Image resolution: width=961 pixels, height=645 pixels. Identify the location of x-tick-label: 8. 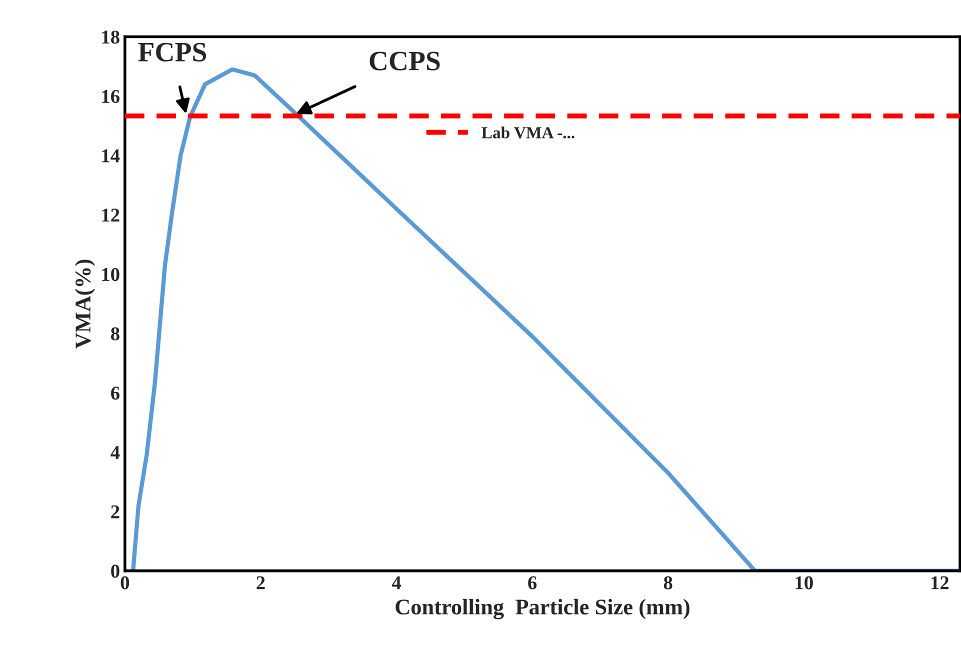
(668, 583).